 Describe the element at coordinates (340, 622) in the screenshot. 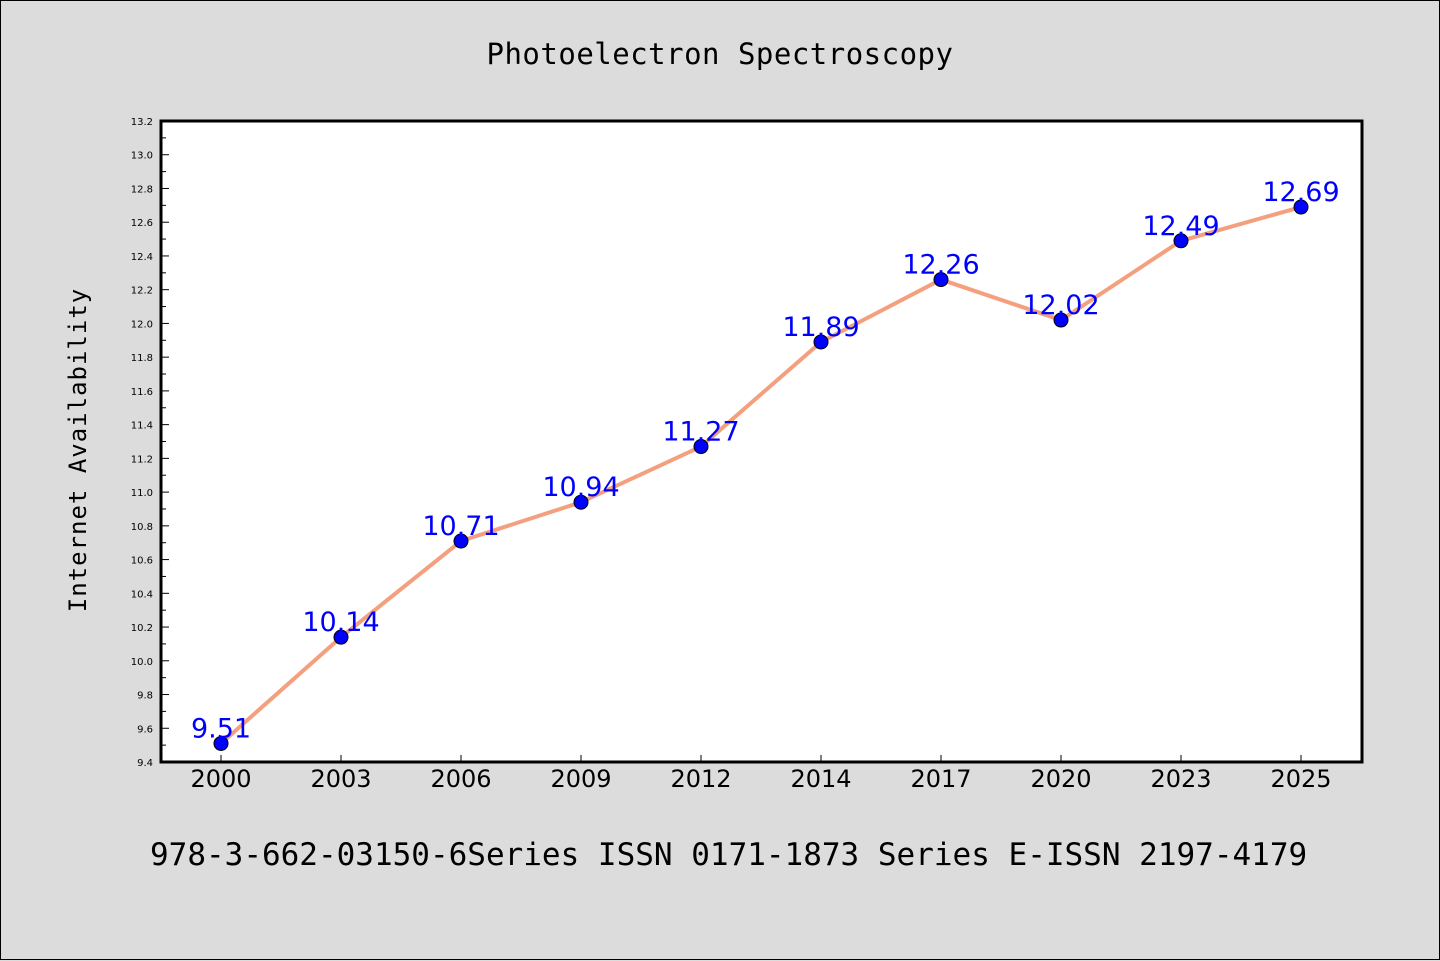

I see `data-label: 10.14` at that location.